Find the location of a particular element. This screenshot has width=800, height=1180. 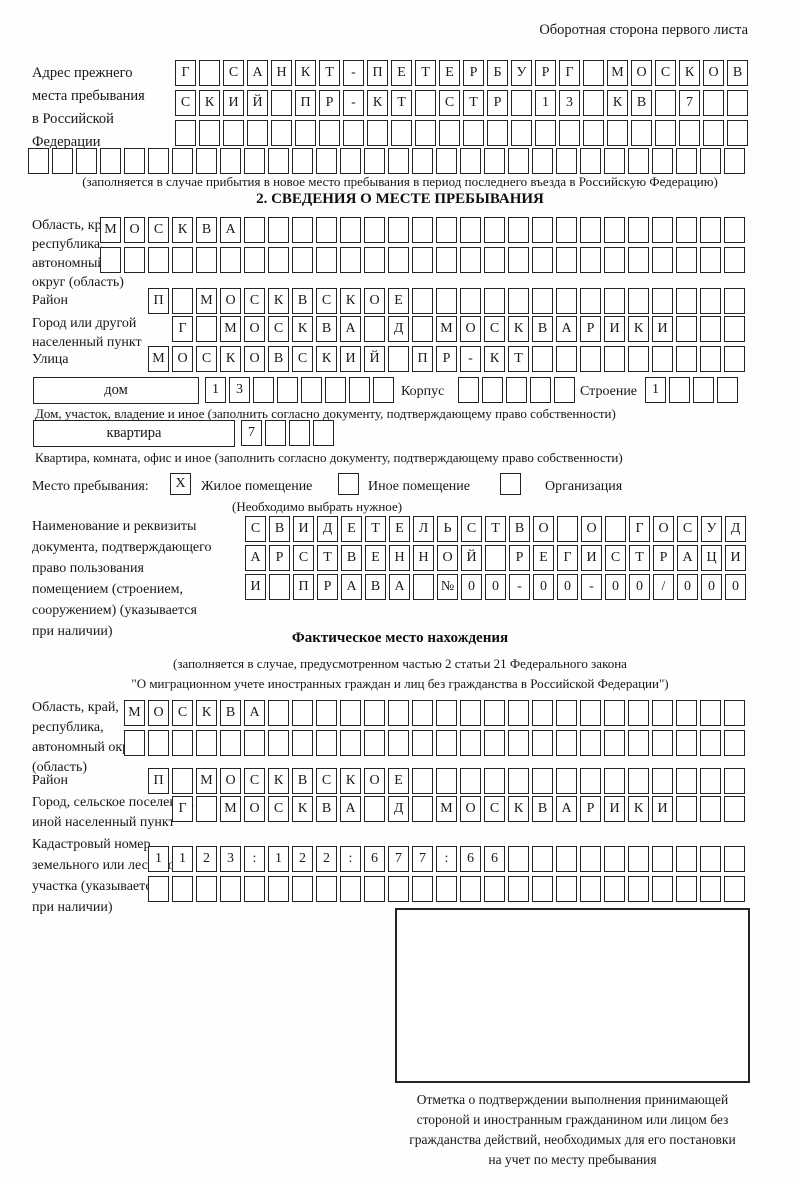

cell-street-5: О is located at coordinates (254, 359).